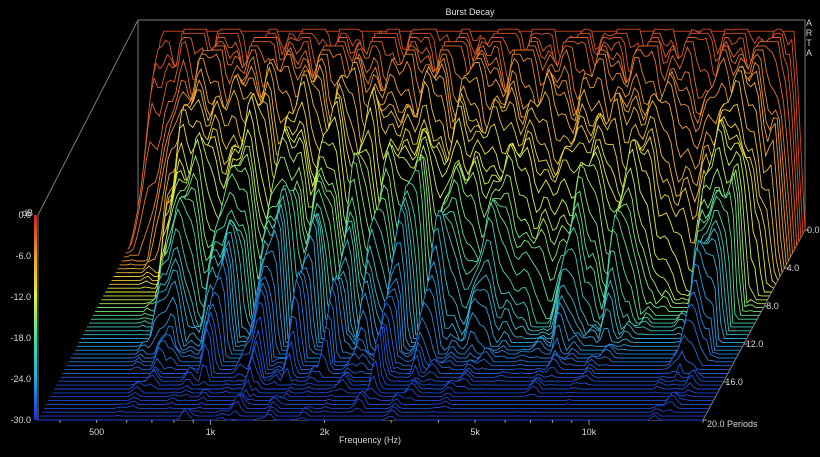  What do you see at coordinates (716, 424) in the screenshot?
I see `periods-tick-label: 20.0` at bounding box center [716, 424].